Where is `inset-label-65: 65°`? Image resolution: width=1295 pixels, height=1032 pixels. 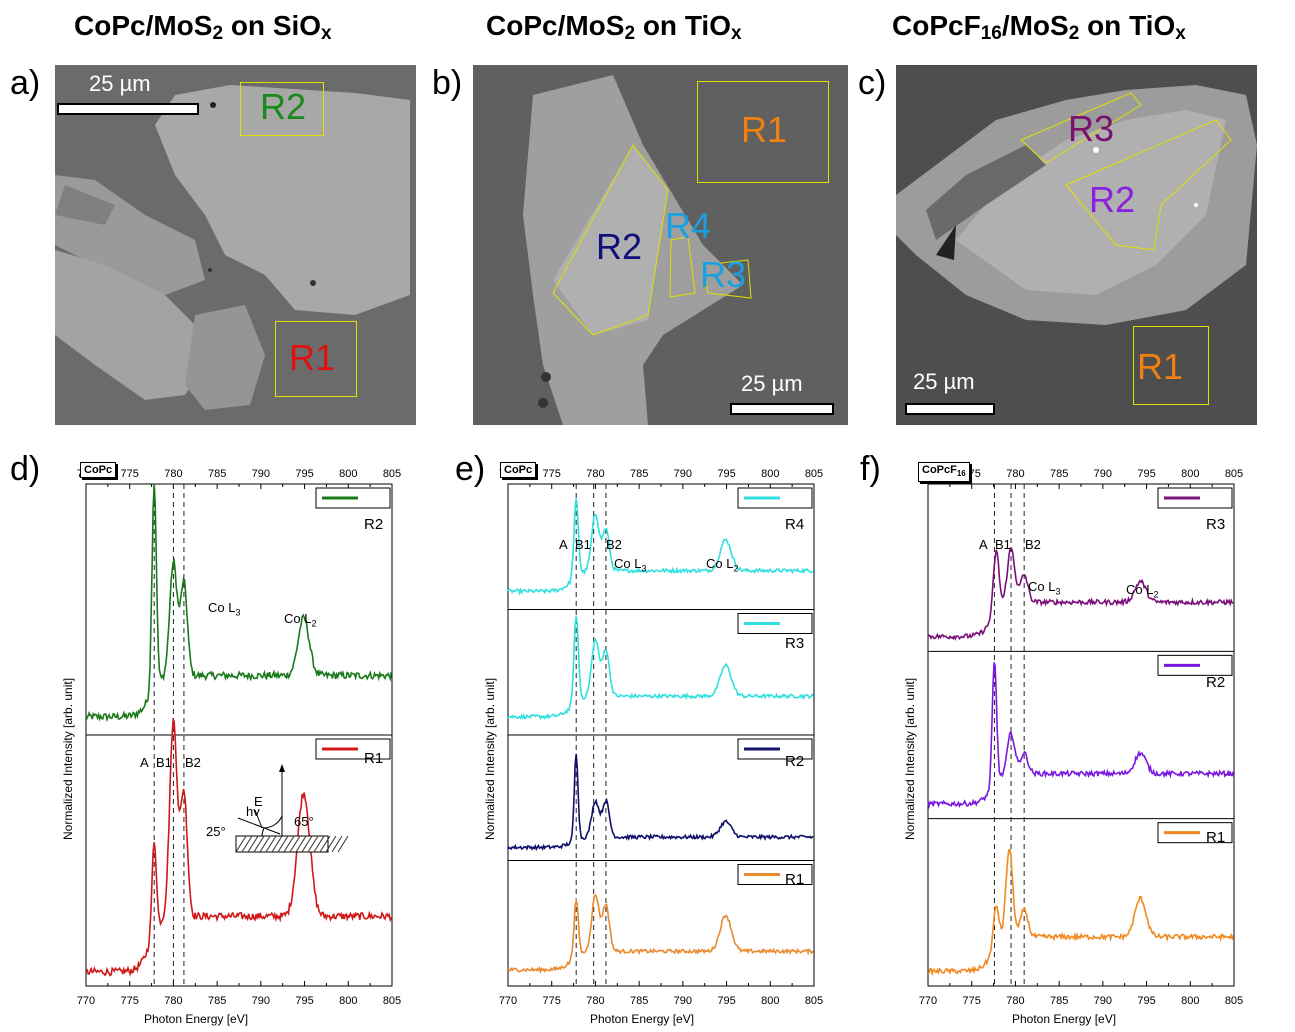
inset-label-65: 65° is located at coordinates (304, 821).